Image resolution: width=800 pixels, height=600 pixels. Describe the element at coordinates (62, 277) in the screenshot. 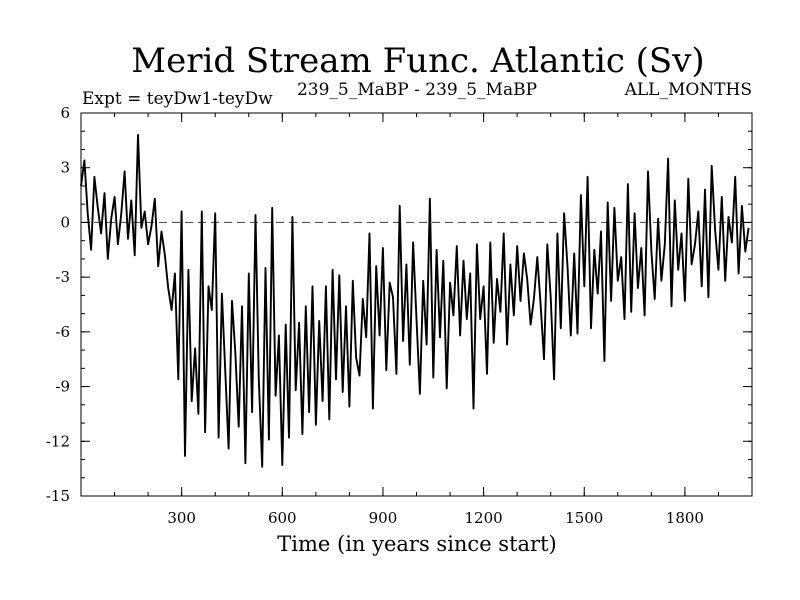

I see `y-tick-label: -3` at that location.